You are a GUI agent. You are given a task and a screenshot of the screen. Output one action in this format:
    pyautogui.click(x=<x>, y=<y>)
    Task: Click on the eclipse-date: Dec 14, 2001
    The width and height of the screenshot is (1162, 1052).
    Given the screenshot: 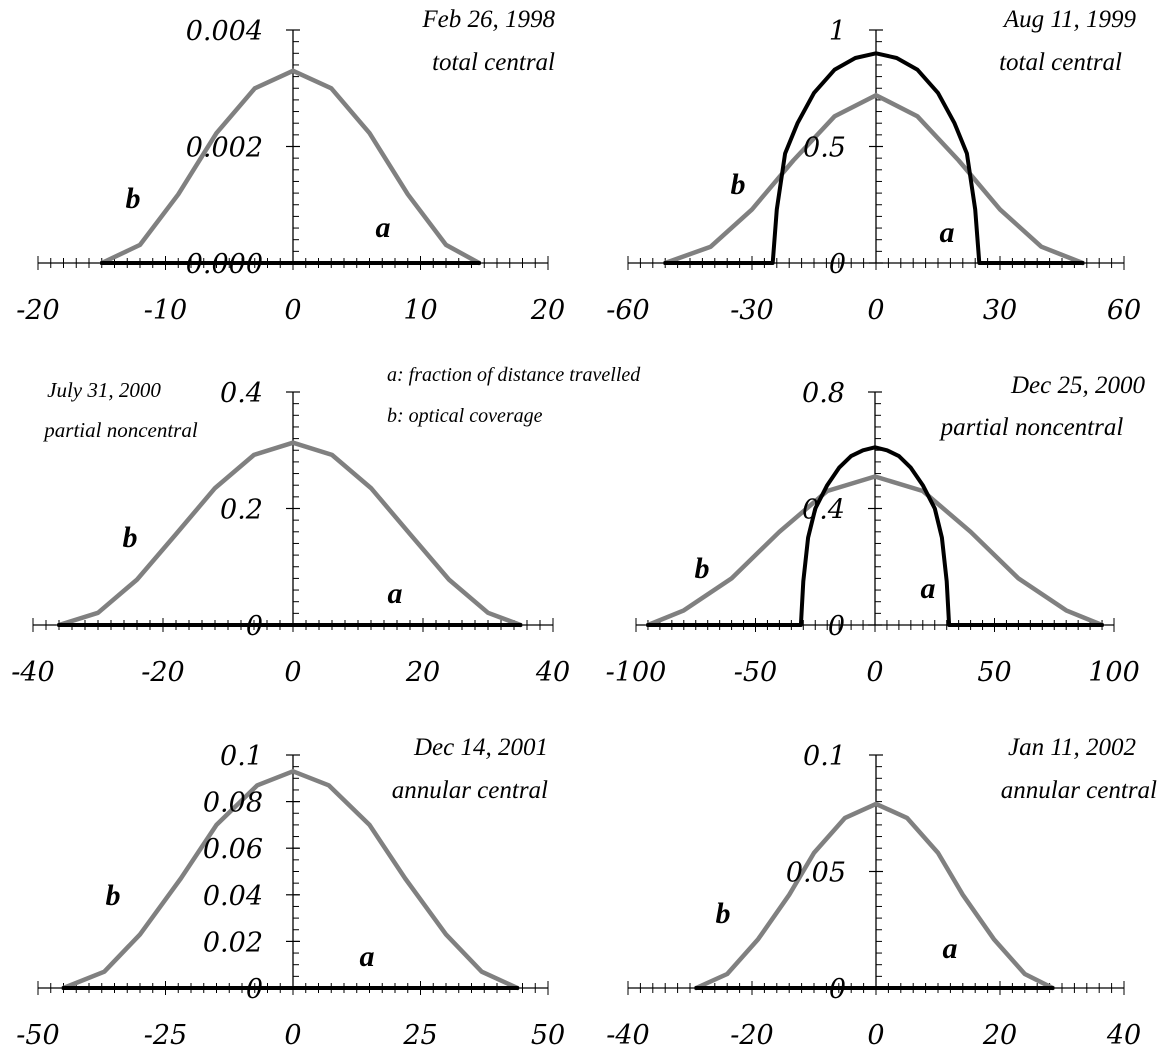 What is the action you would take?
    pyautogui.click(x=480, y=747)
    